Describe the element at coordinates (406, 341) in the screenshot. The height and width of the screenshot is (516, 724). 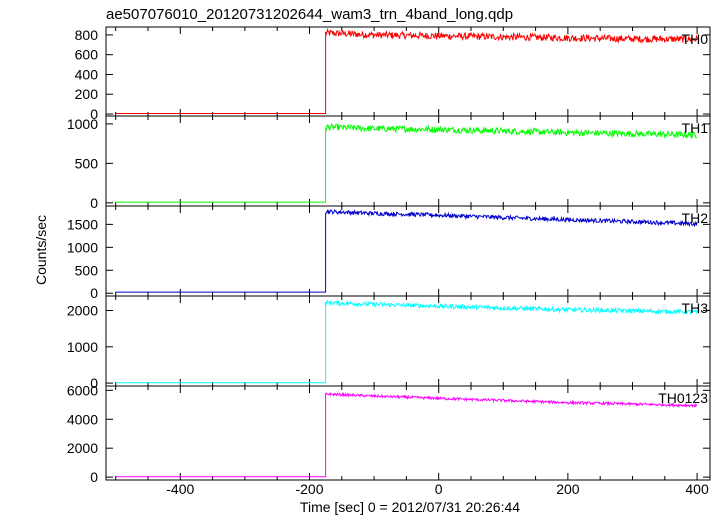
I see `series-line-th3` at that location.